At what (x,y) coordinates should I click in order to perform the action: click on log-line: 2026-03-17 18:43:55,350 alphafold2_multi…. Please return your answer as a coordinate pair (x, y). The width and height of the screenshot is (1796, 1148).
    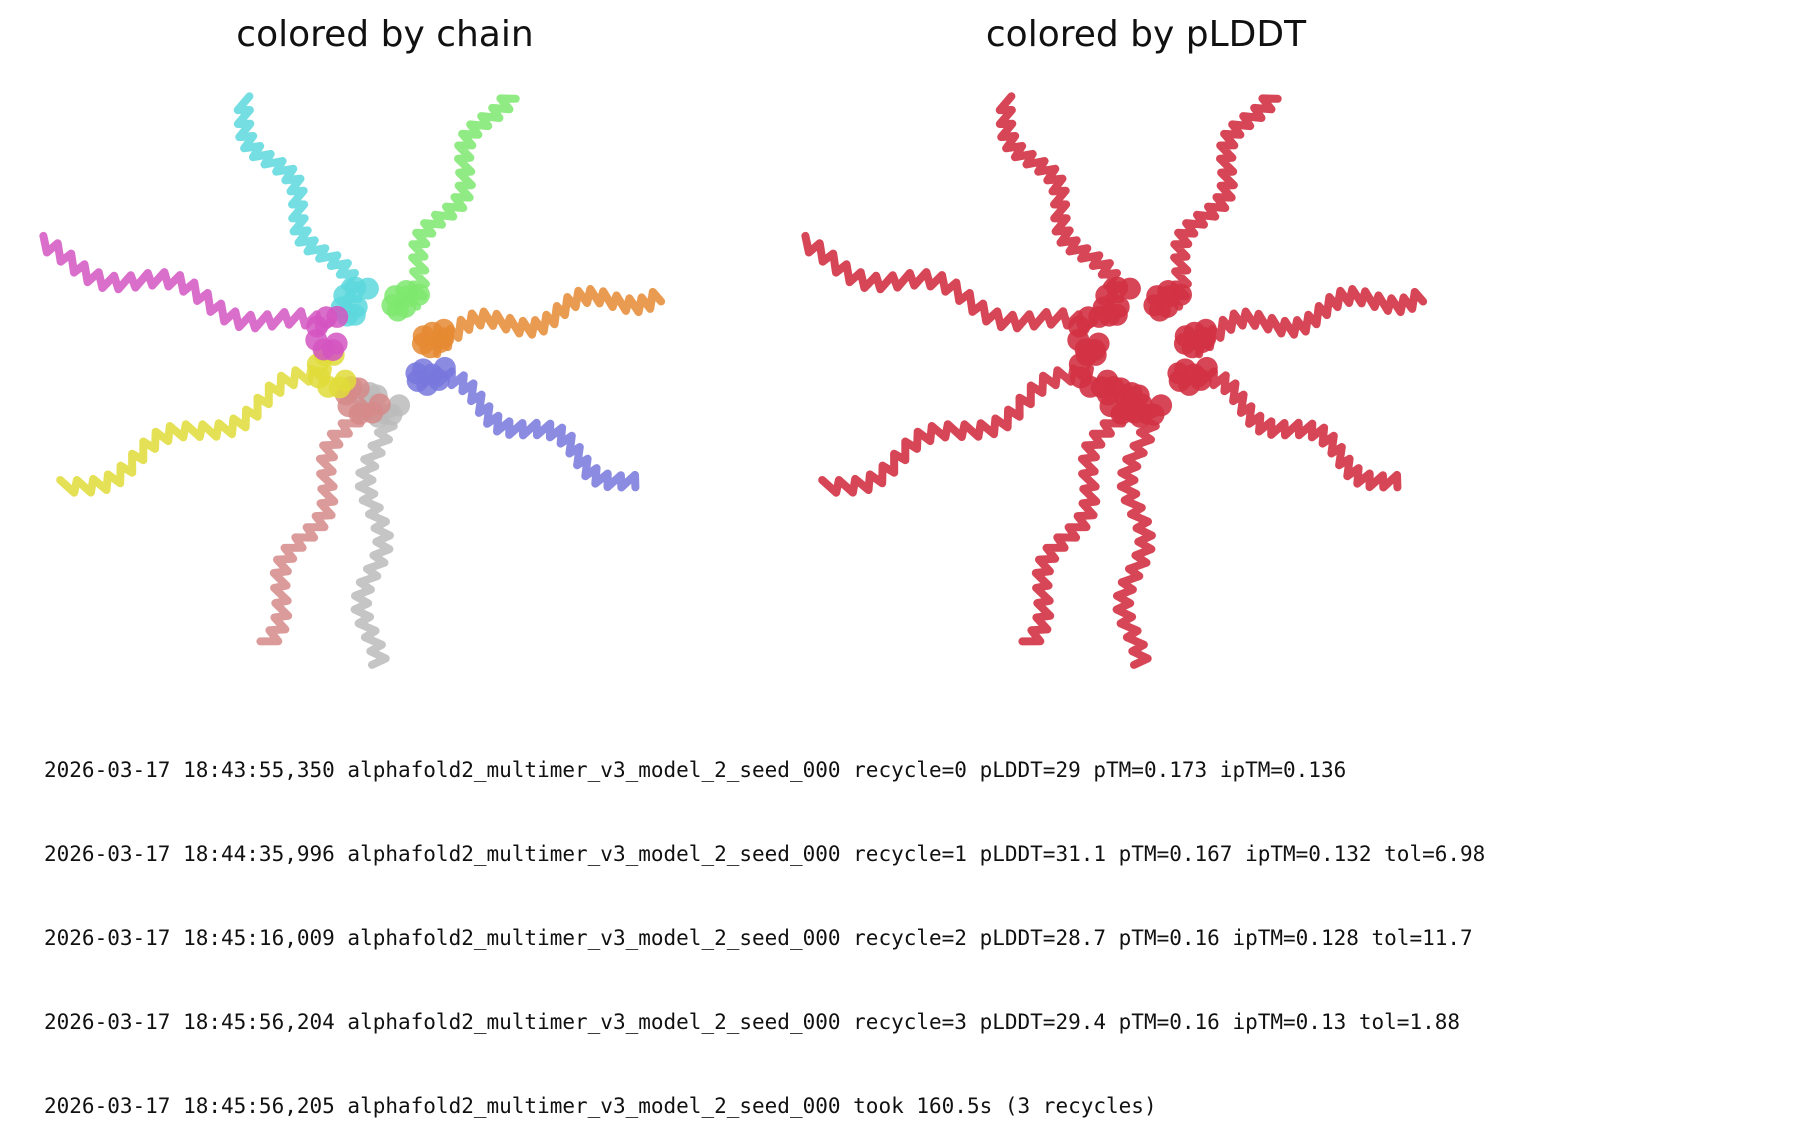
    Looking at the image, I should click on (695, 770).